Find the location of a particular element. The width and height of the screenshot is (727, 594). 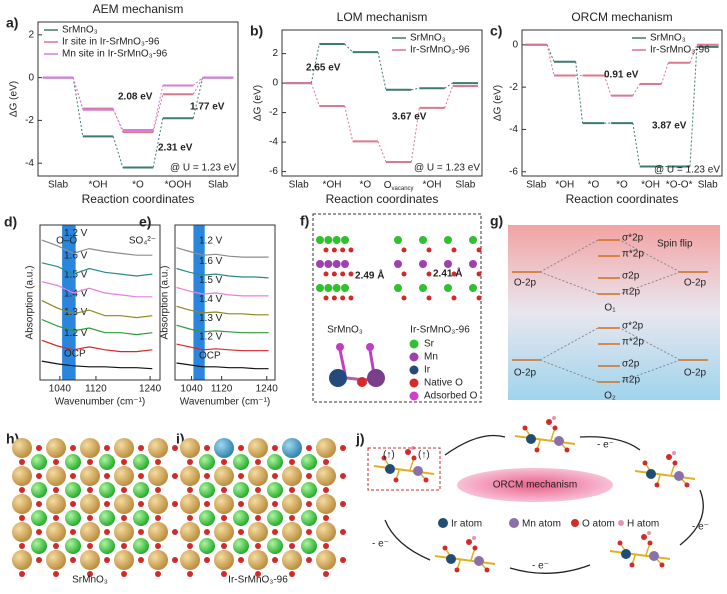

highlight-box is located at coordinates (404, 469).